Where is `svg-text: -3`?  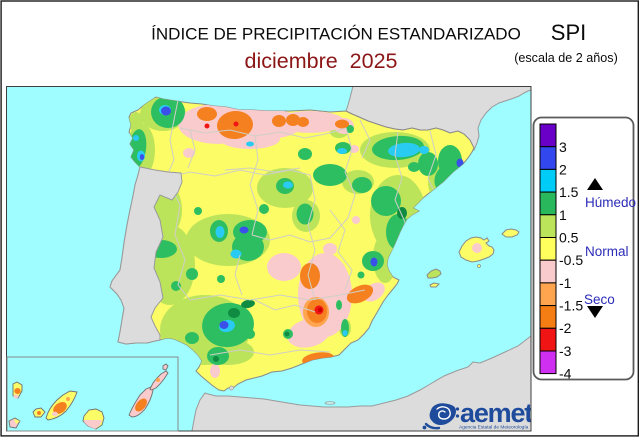
svg-text: -3 is located at coordinates (565, 351).